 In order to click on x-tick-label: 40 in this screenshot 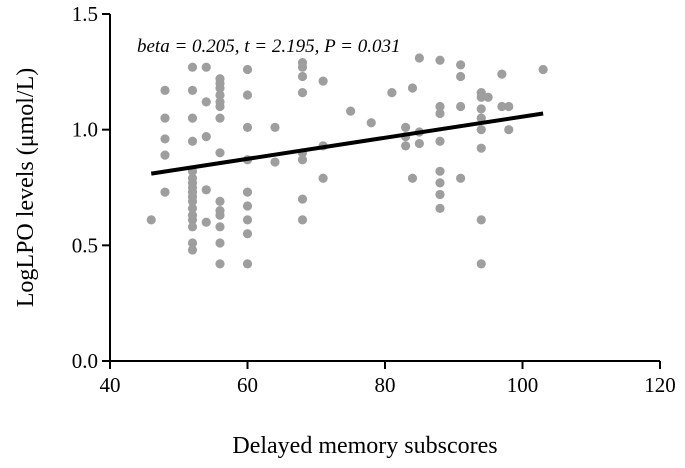, I will do `click(110, 385)`.